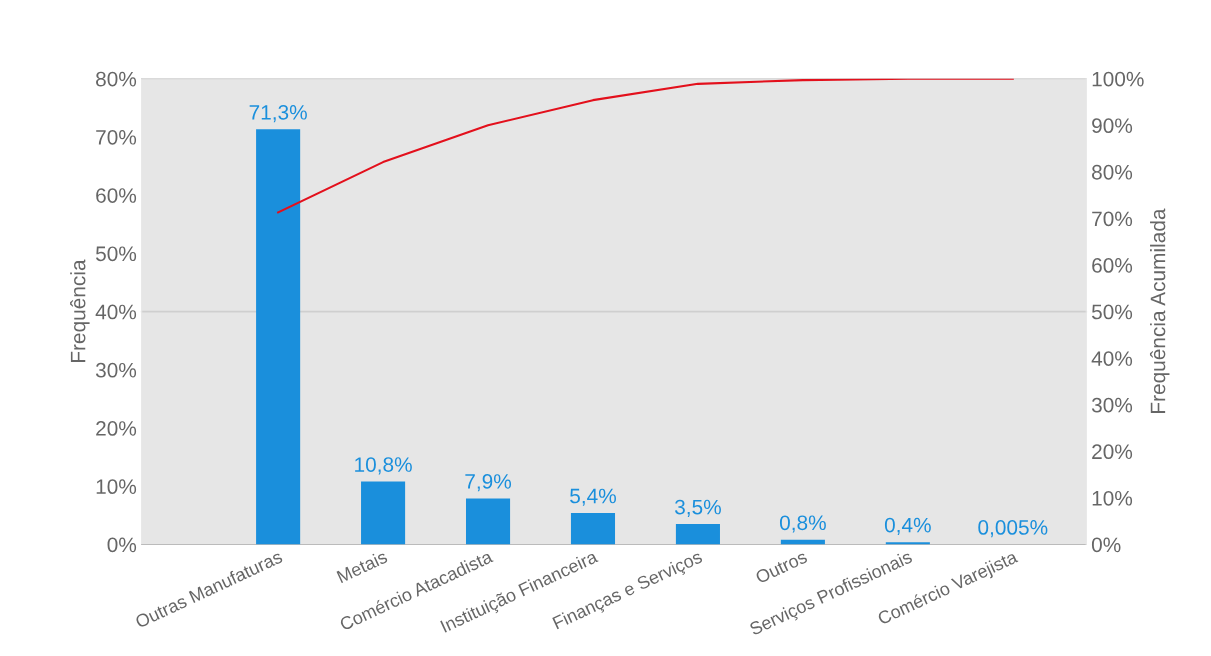 This screenshot has height=656, width=1211. I want to click on y-tick-label: 10%, so click(116, 487).